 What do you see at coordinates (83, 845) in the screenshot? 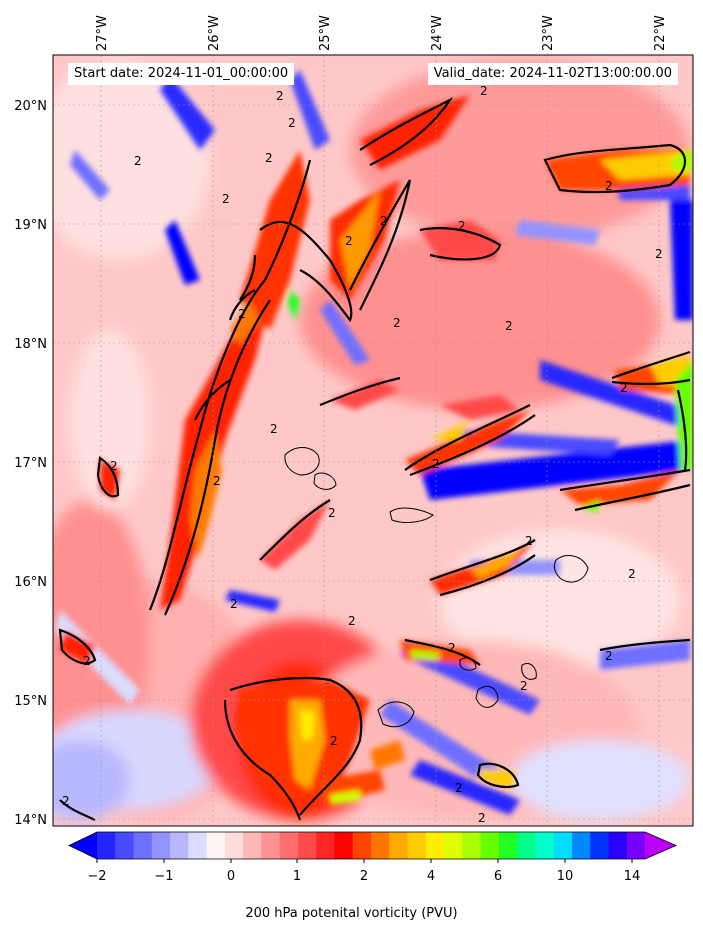
I see `colorbar-extend-low` at bounding box center [83, 845].